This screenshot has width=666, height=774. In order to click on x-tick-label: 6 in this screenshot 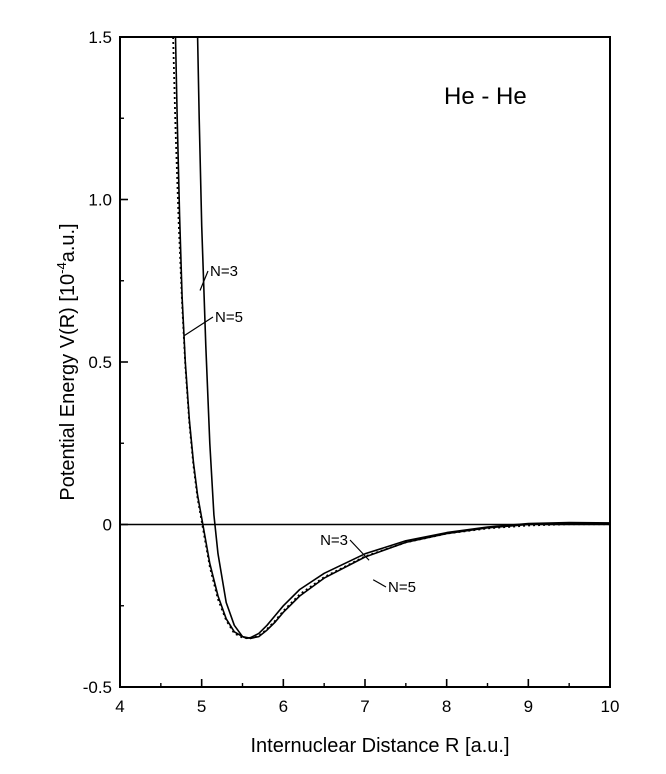, I will do `click(283, 706)`.